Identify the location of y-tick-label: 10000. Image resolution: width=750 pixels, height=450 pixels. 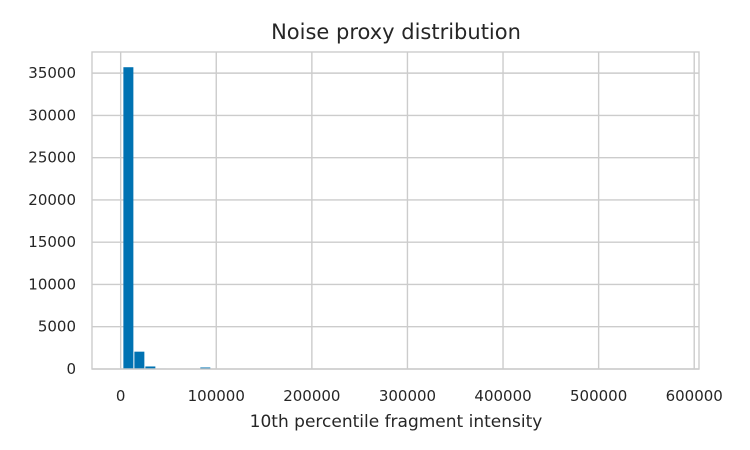
(52, 284).